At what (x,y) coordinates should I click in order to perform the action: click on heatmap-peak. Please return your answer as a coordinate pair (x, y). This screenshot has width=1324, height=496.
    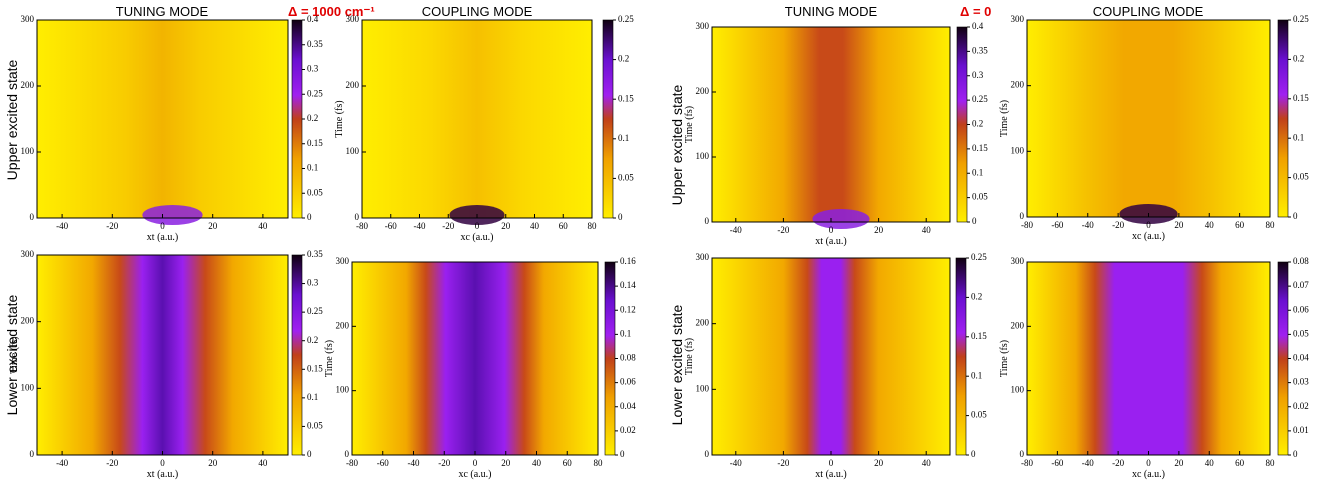
    Looking at the image, I should click on (841, 219).